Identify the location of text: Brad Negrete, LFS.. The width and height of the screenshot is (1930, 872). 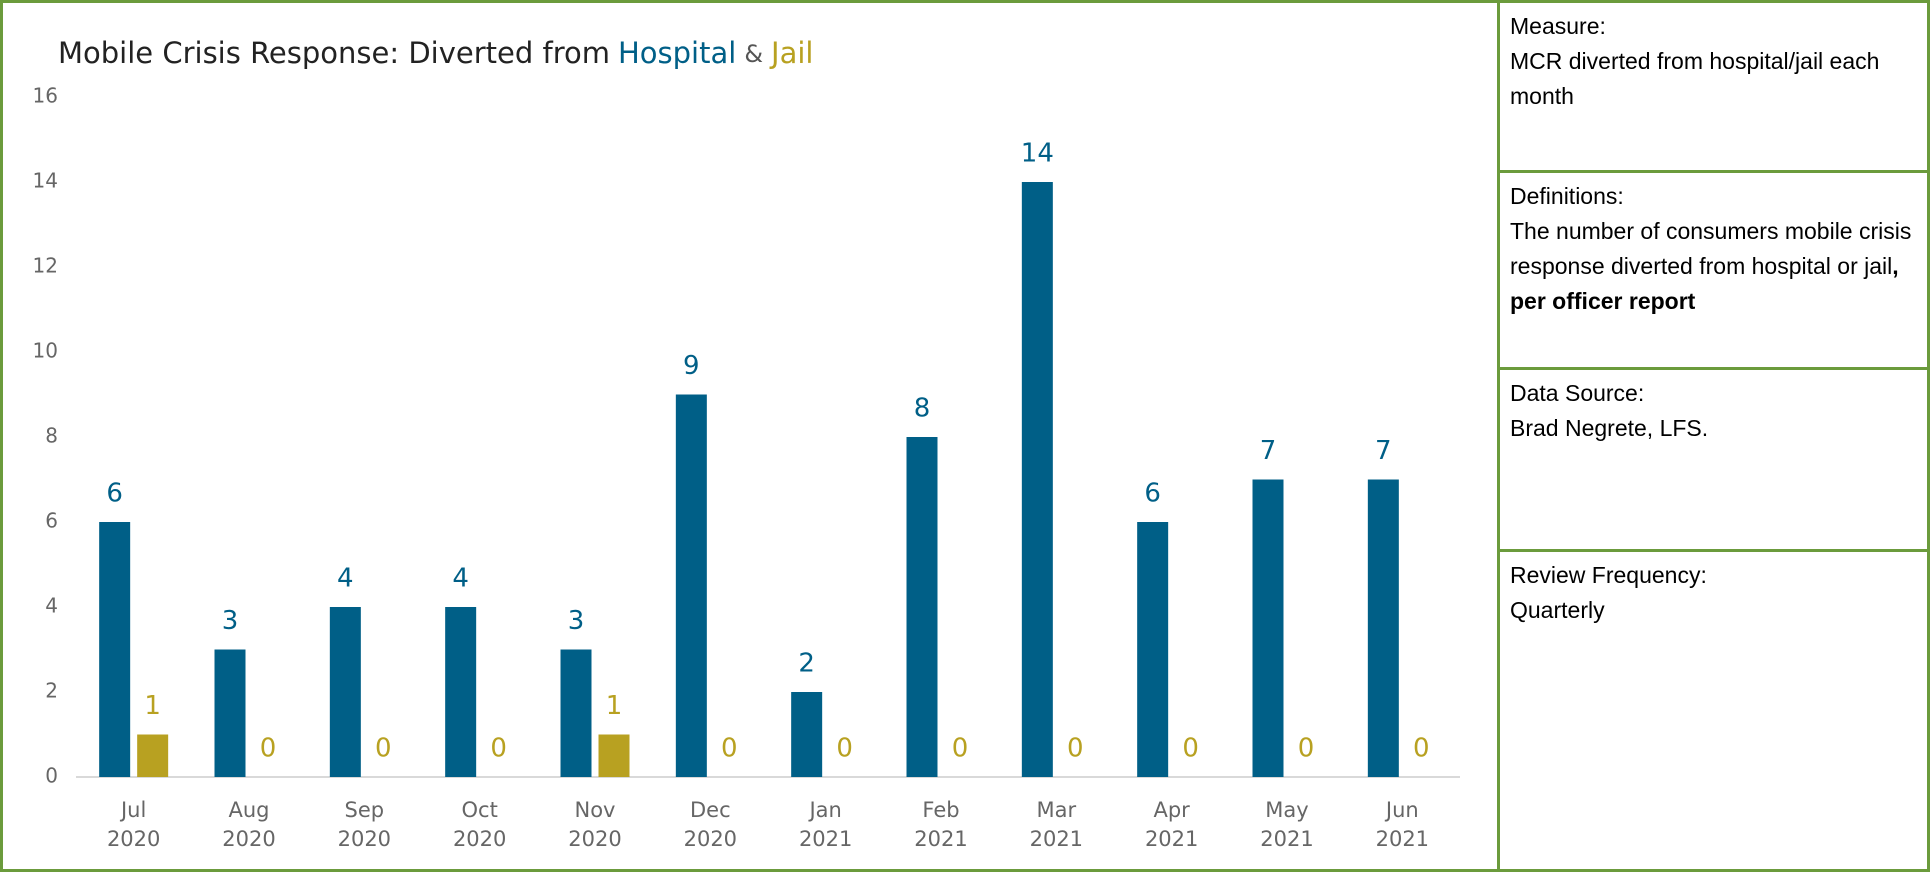
(1609, 428).